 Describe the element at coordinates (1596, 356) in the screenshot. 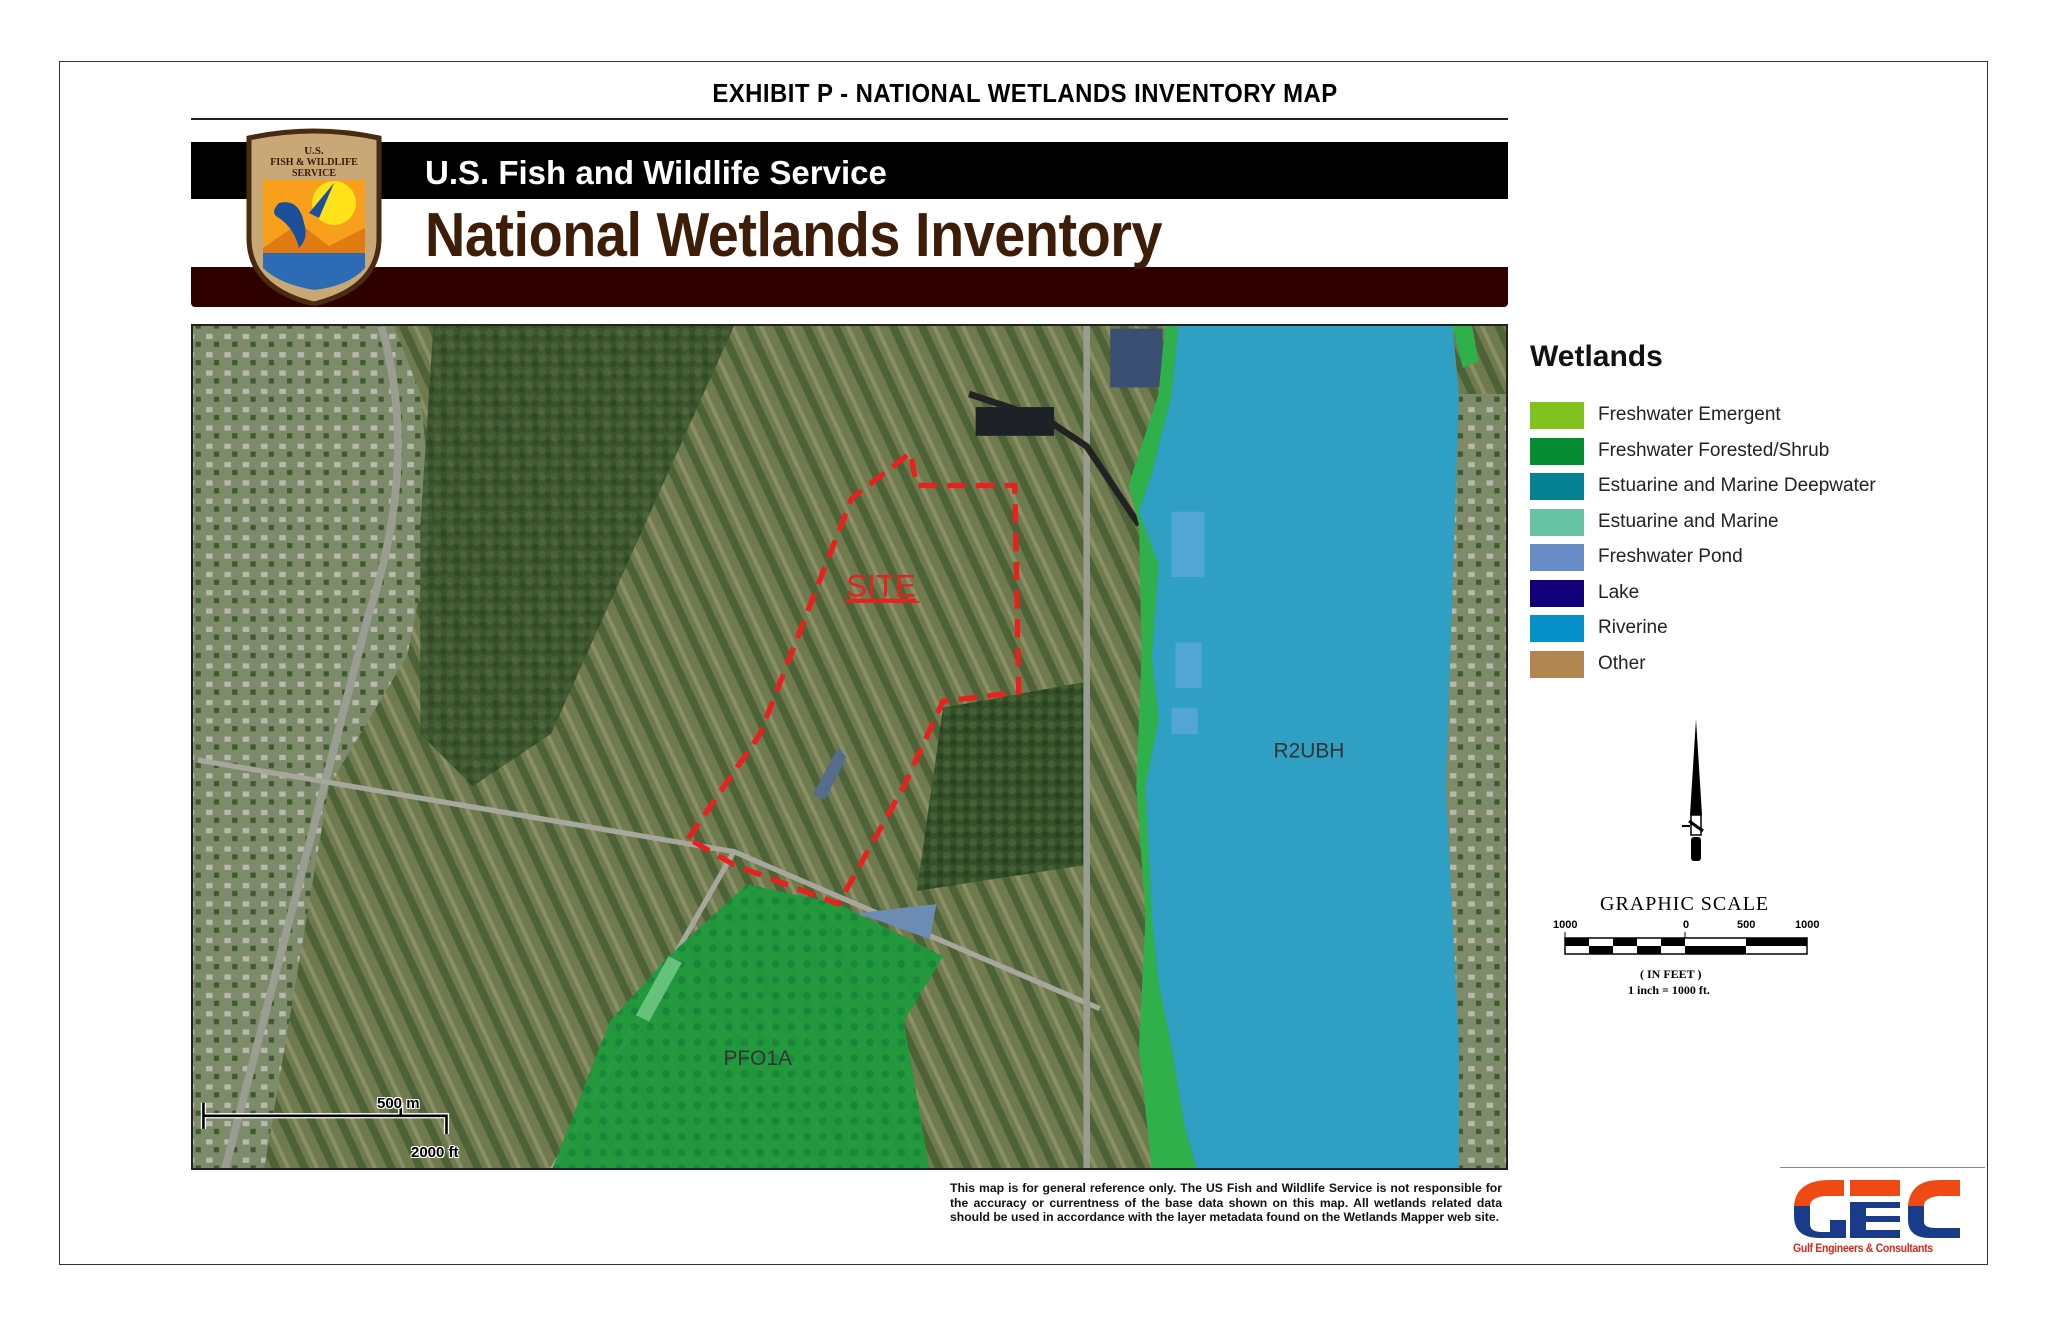

I see `legend-title: Wetlands` at that location.